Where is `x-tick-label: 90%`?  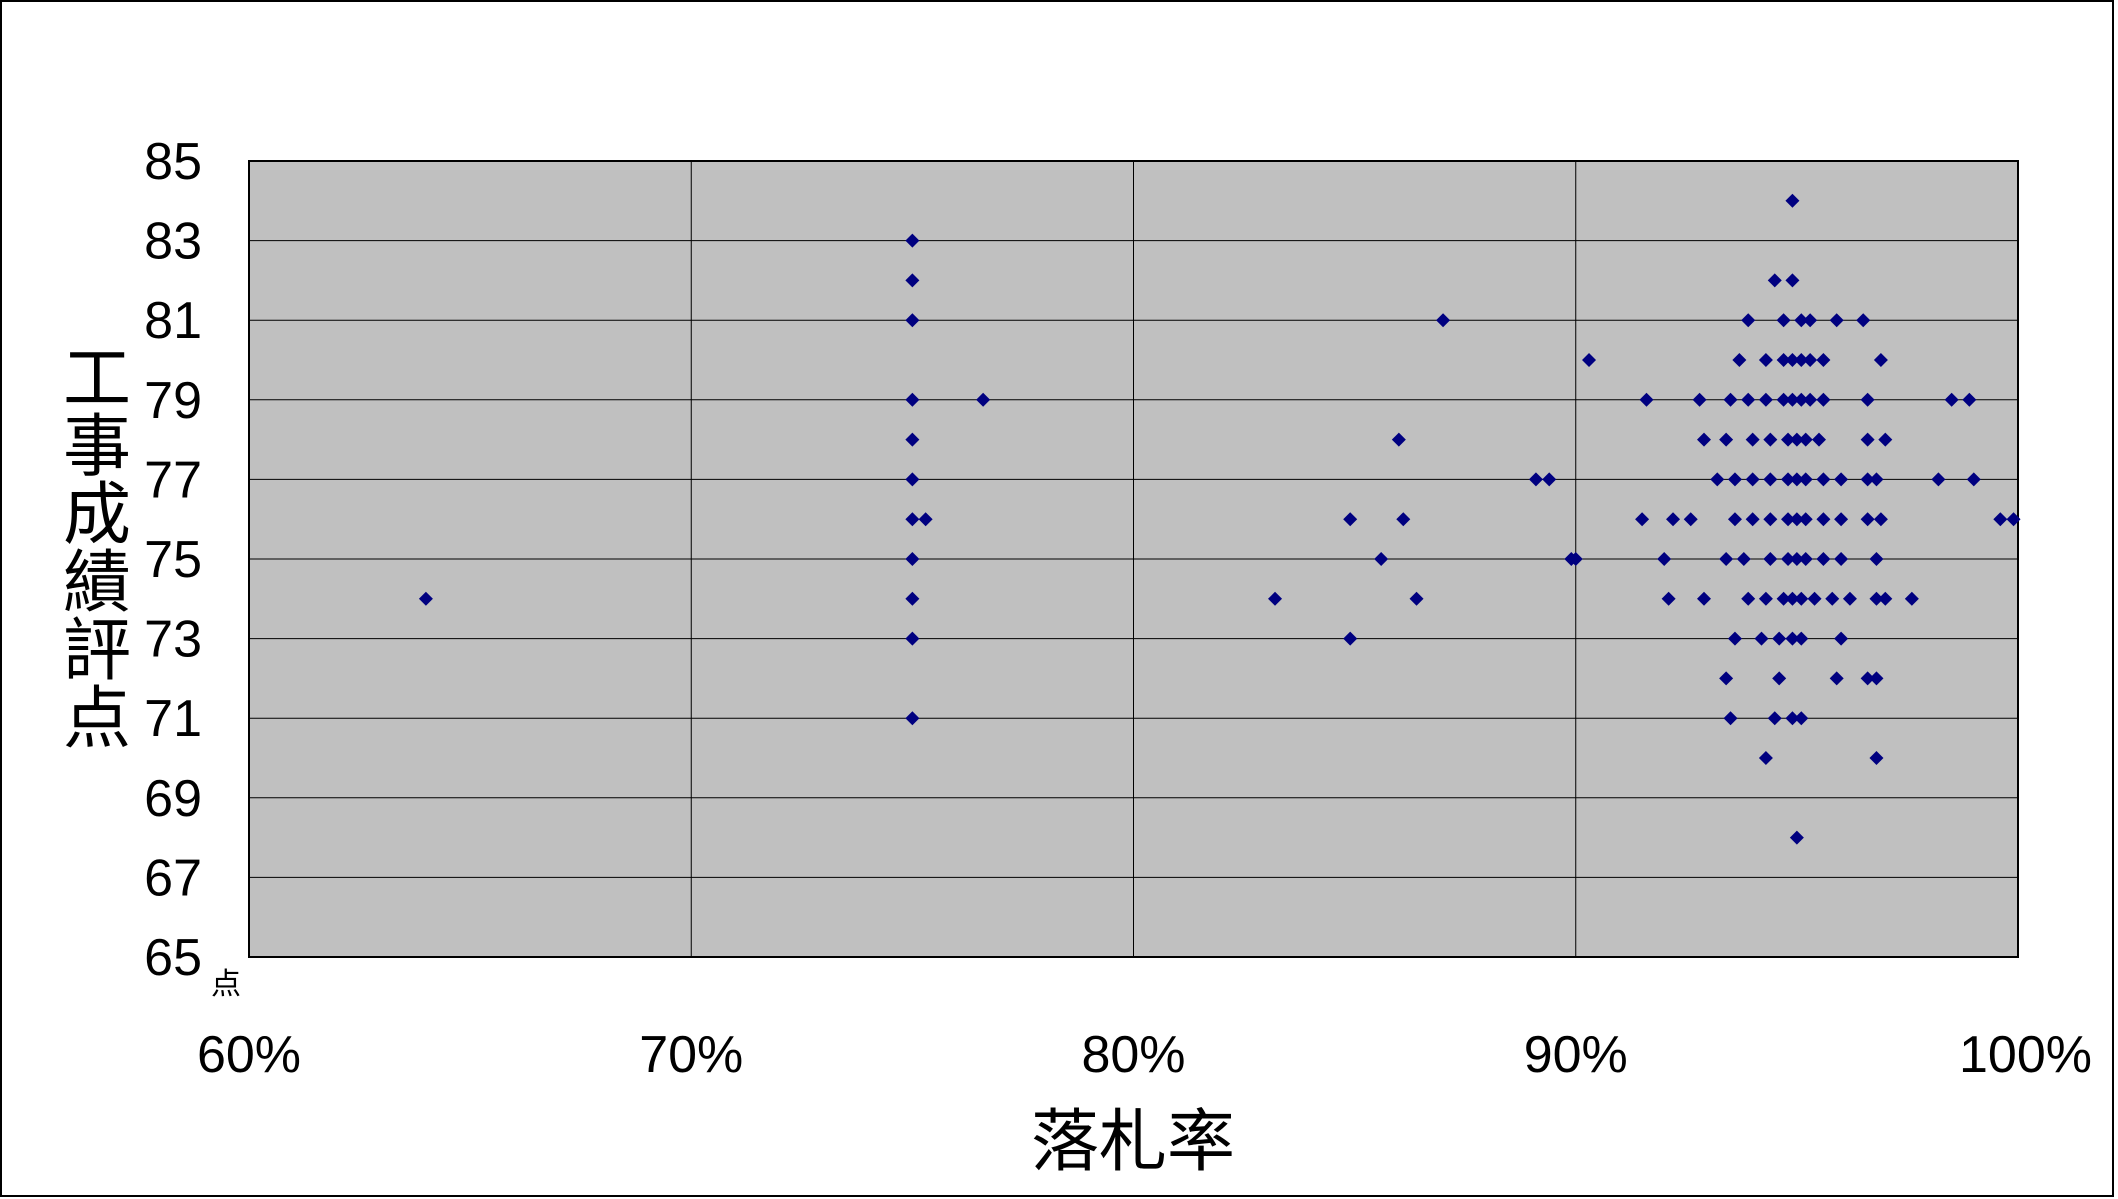
x-tick-label: 90% is located at coordinates (1576, 1055).